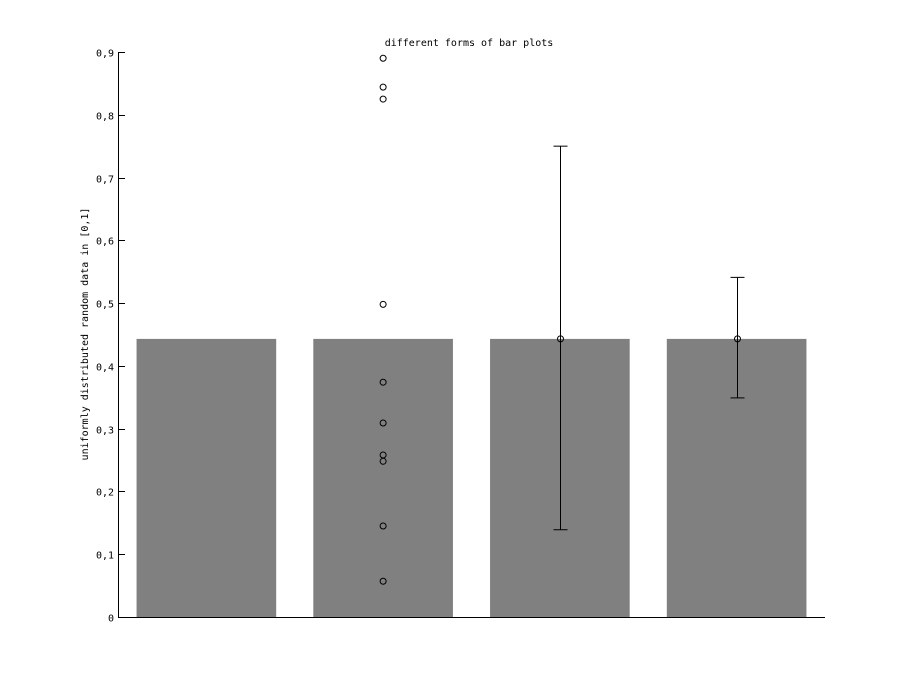 This screenshot has height=697, width=911. What do you see at coordinates (105, 431) in the screenshot?
I see `y-tick-label: 0,3` at bounding box center [105, 431].